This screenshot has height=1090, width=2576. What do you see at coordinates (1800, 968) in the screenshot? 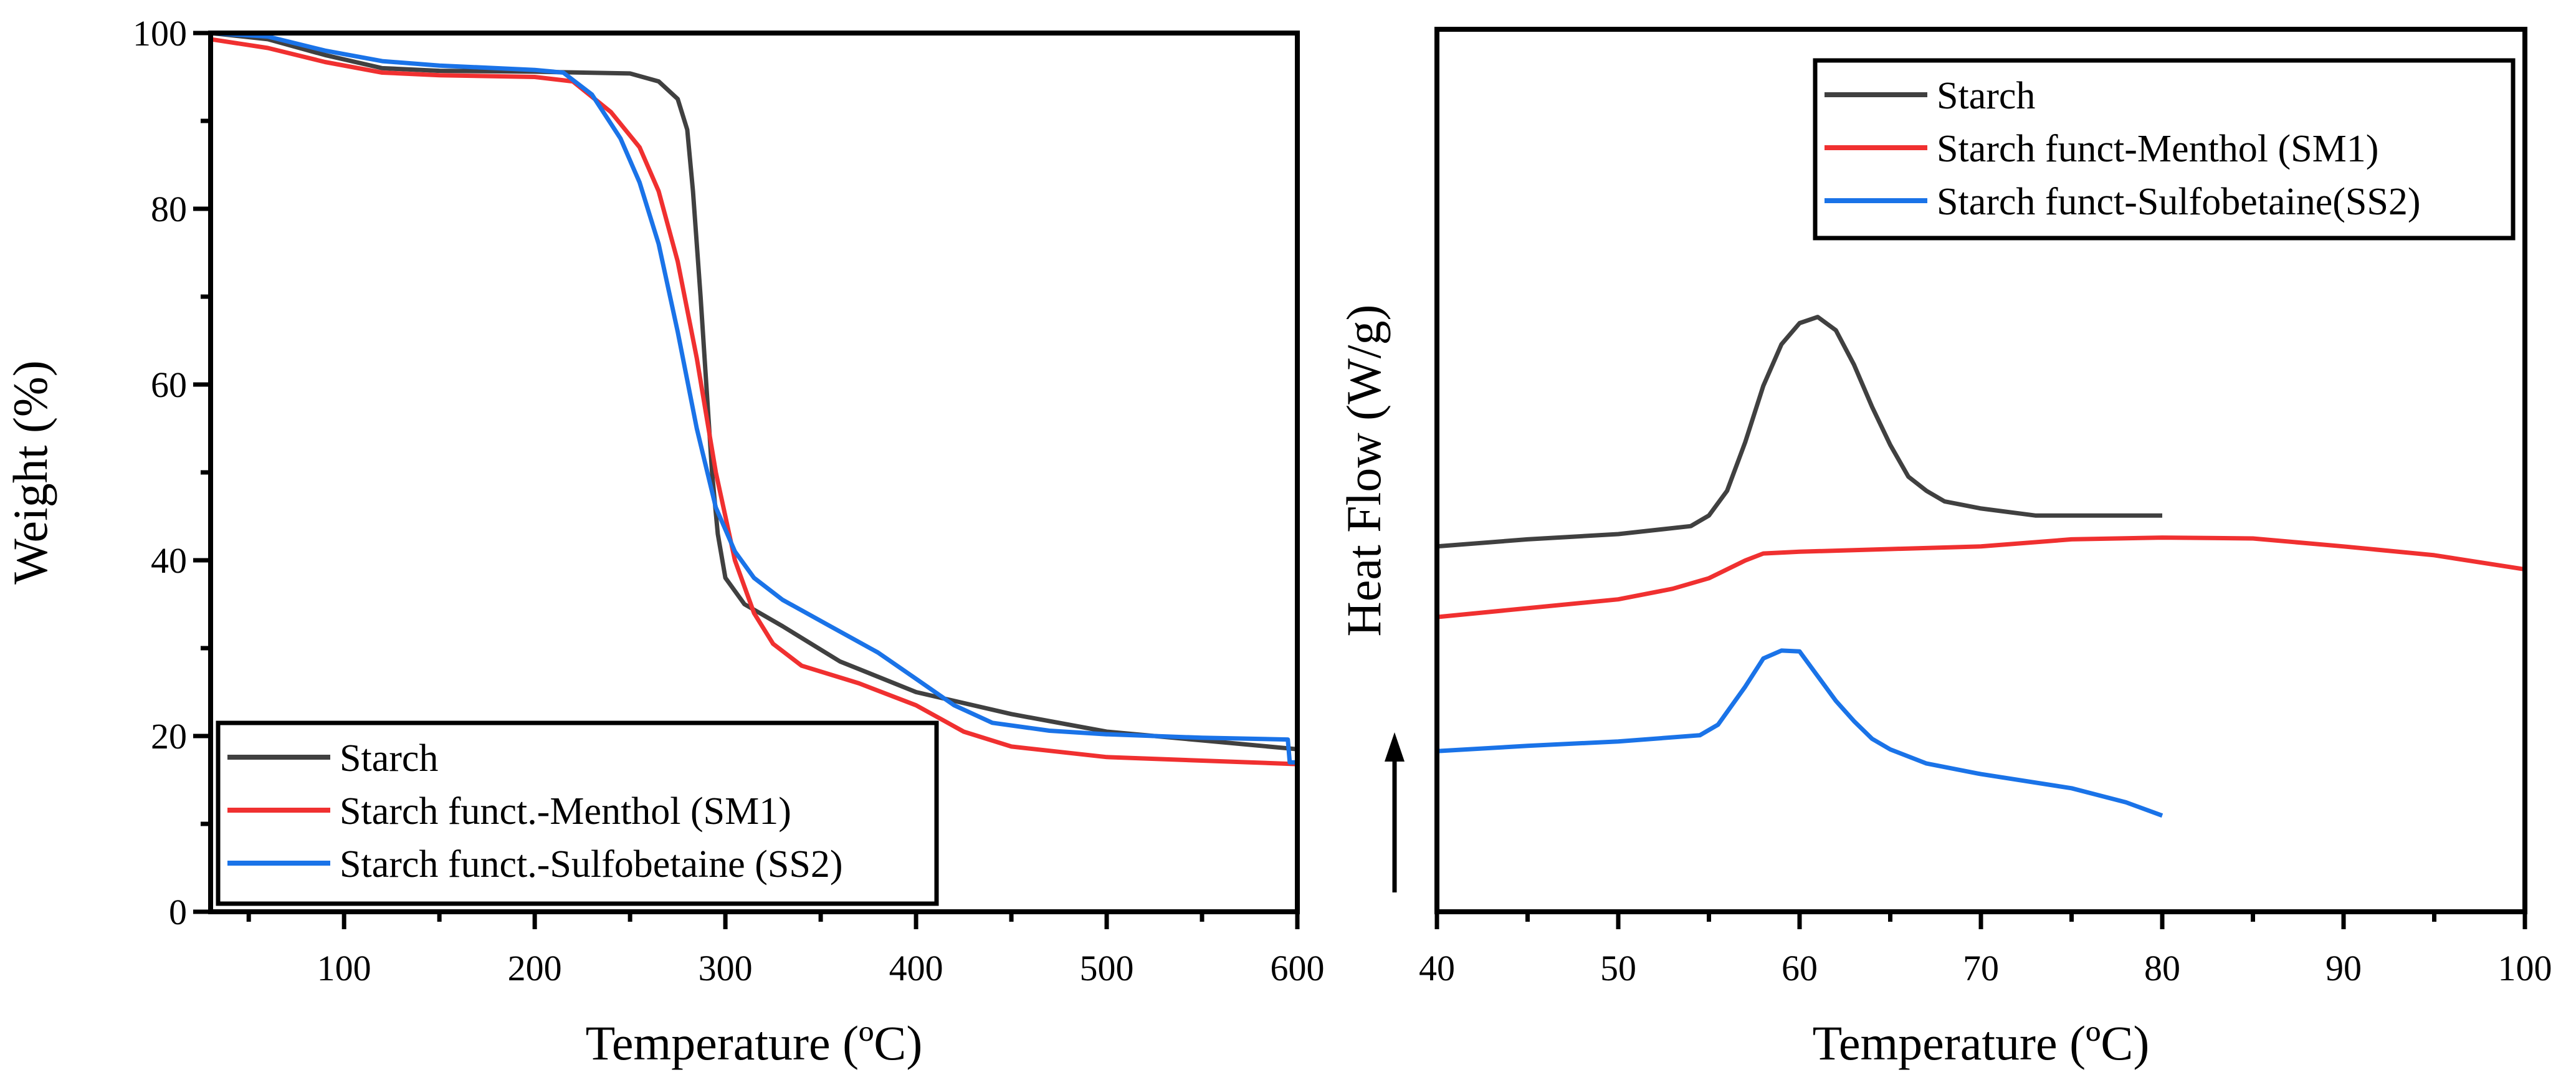
I see `x-tick-label: 60` at bounding box center [1800, 968].